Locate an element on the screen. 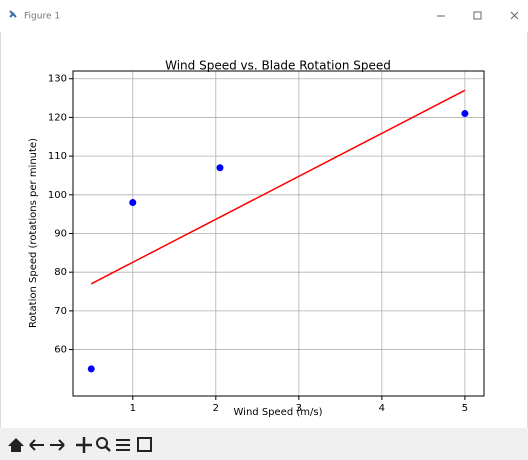  home-button is located at coordinates (16, 445).